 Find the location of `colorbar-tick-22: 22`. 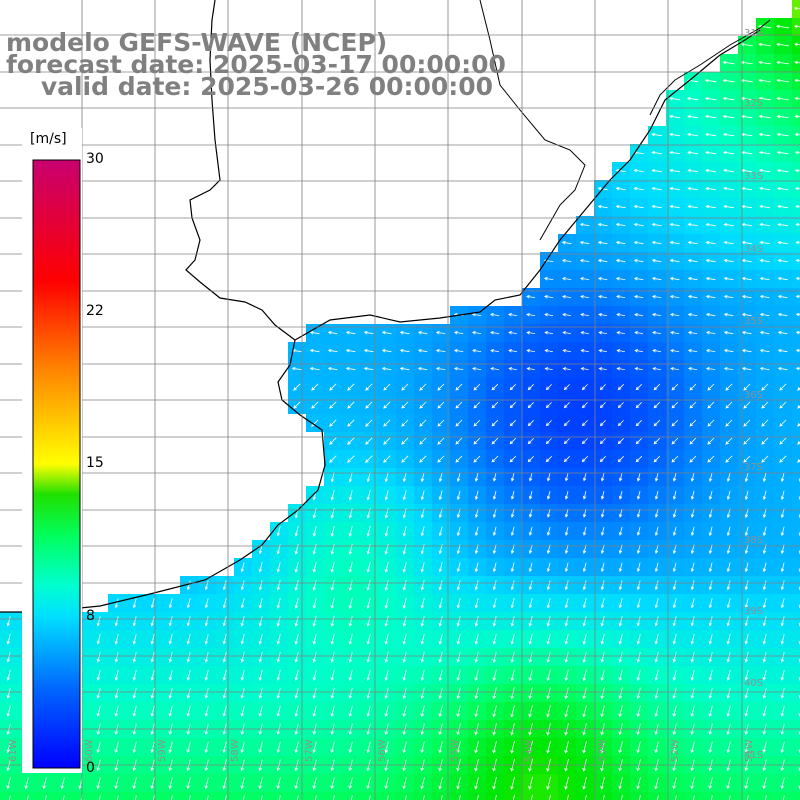

colorbar-tick-22: 22 is located at coordinates (95, 311).